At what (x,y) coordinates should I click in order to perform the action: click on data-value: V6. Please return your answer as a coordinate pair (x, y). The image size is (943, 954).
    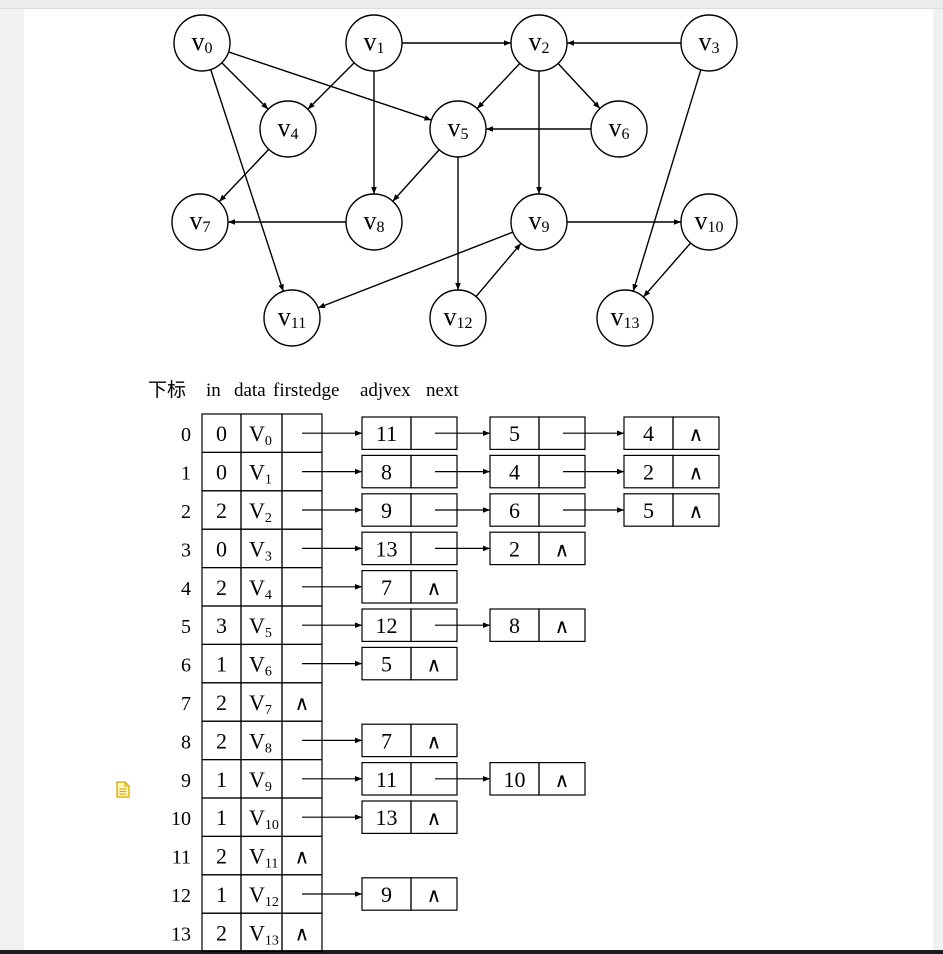
    Looking at the image, I should click on (260, 666).